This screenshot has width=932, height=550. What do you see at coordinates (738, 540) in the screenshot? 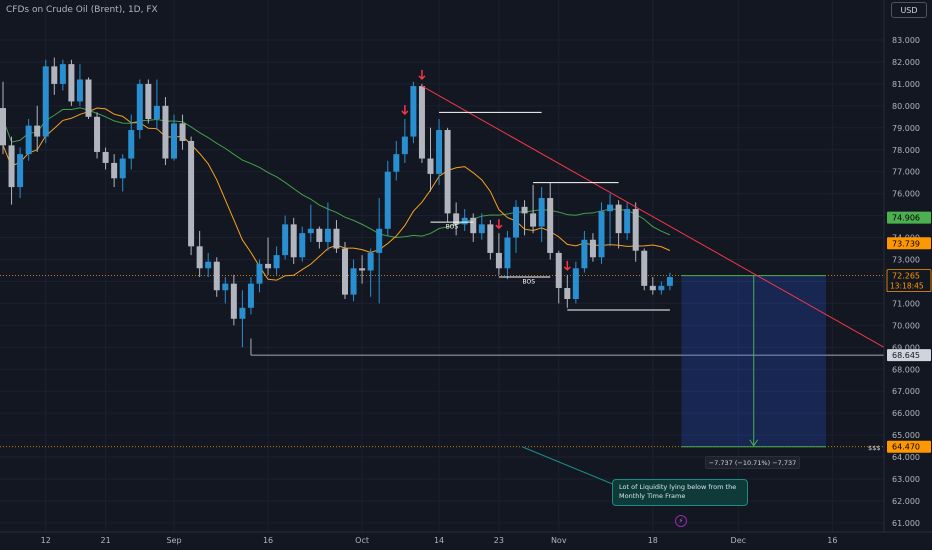
I see `time-tick-label: Dec` at bounding box center [738, 540].